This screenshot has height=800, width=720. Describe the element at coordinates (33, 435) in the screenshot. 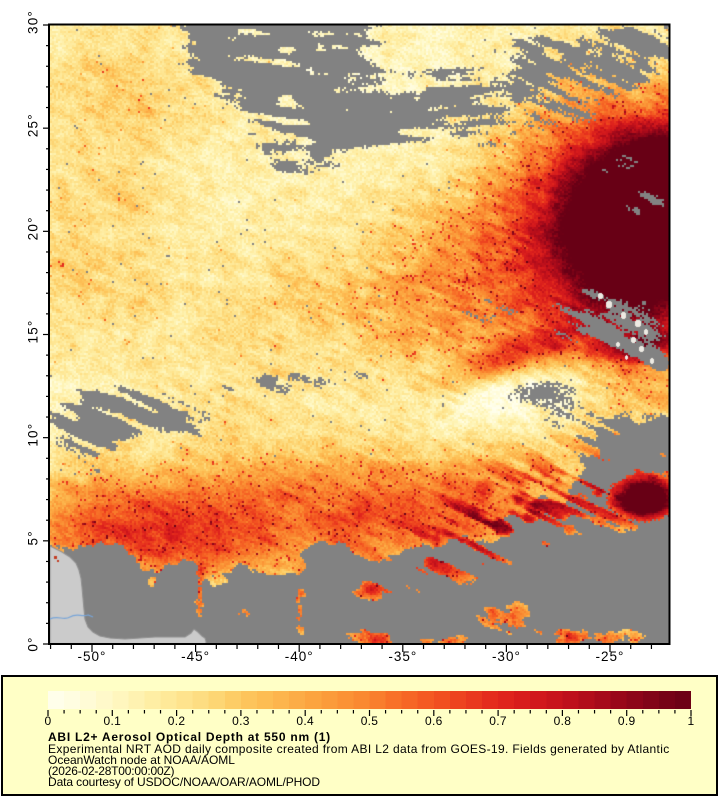

I see `svg-text: 10°` at that location.